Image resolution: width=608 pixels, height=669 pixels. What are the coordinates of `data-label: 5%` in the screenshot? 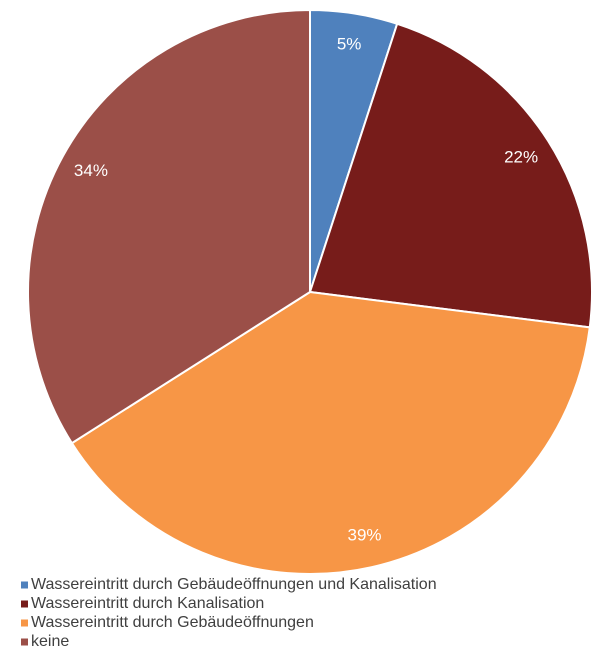 It's located at (349, 44).